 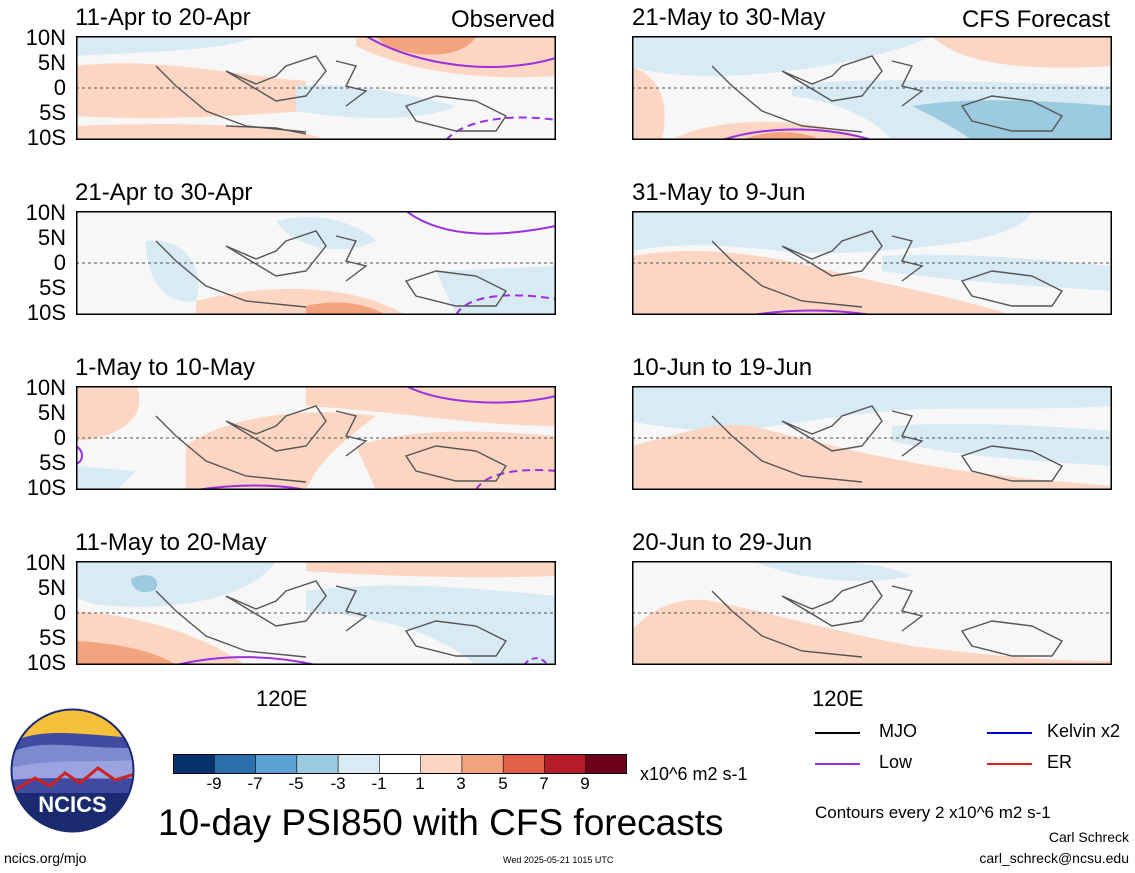 What do you see at coordinates (1035, 19) in the screenshot?
I see `forecast-column-label: CFS Forecast` at bounding box center [1035, 19].